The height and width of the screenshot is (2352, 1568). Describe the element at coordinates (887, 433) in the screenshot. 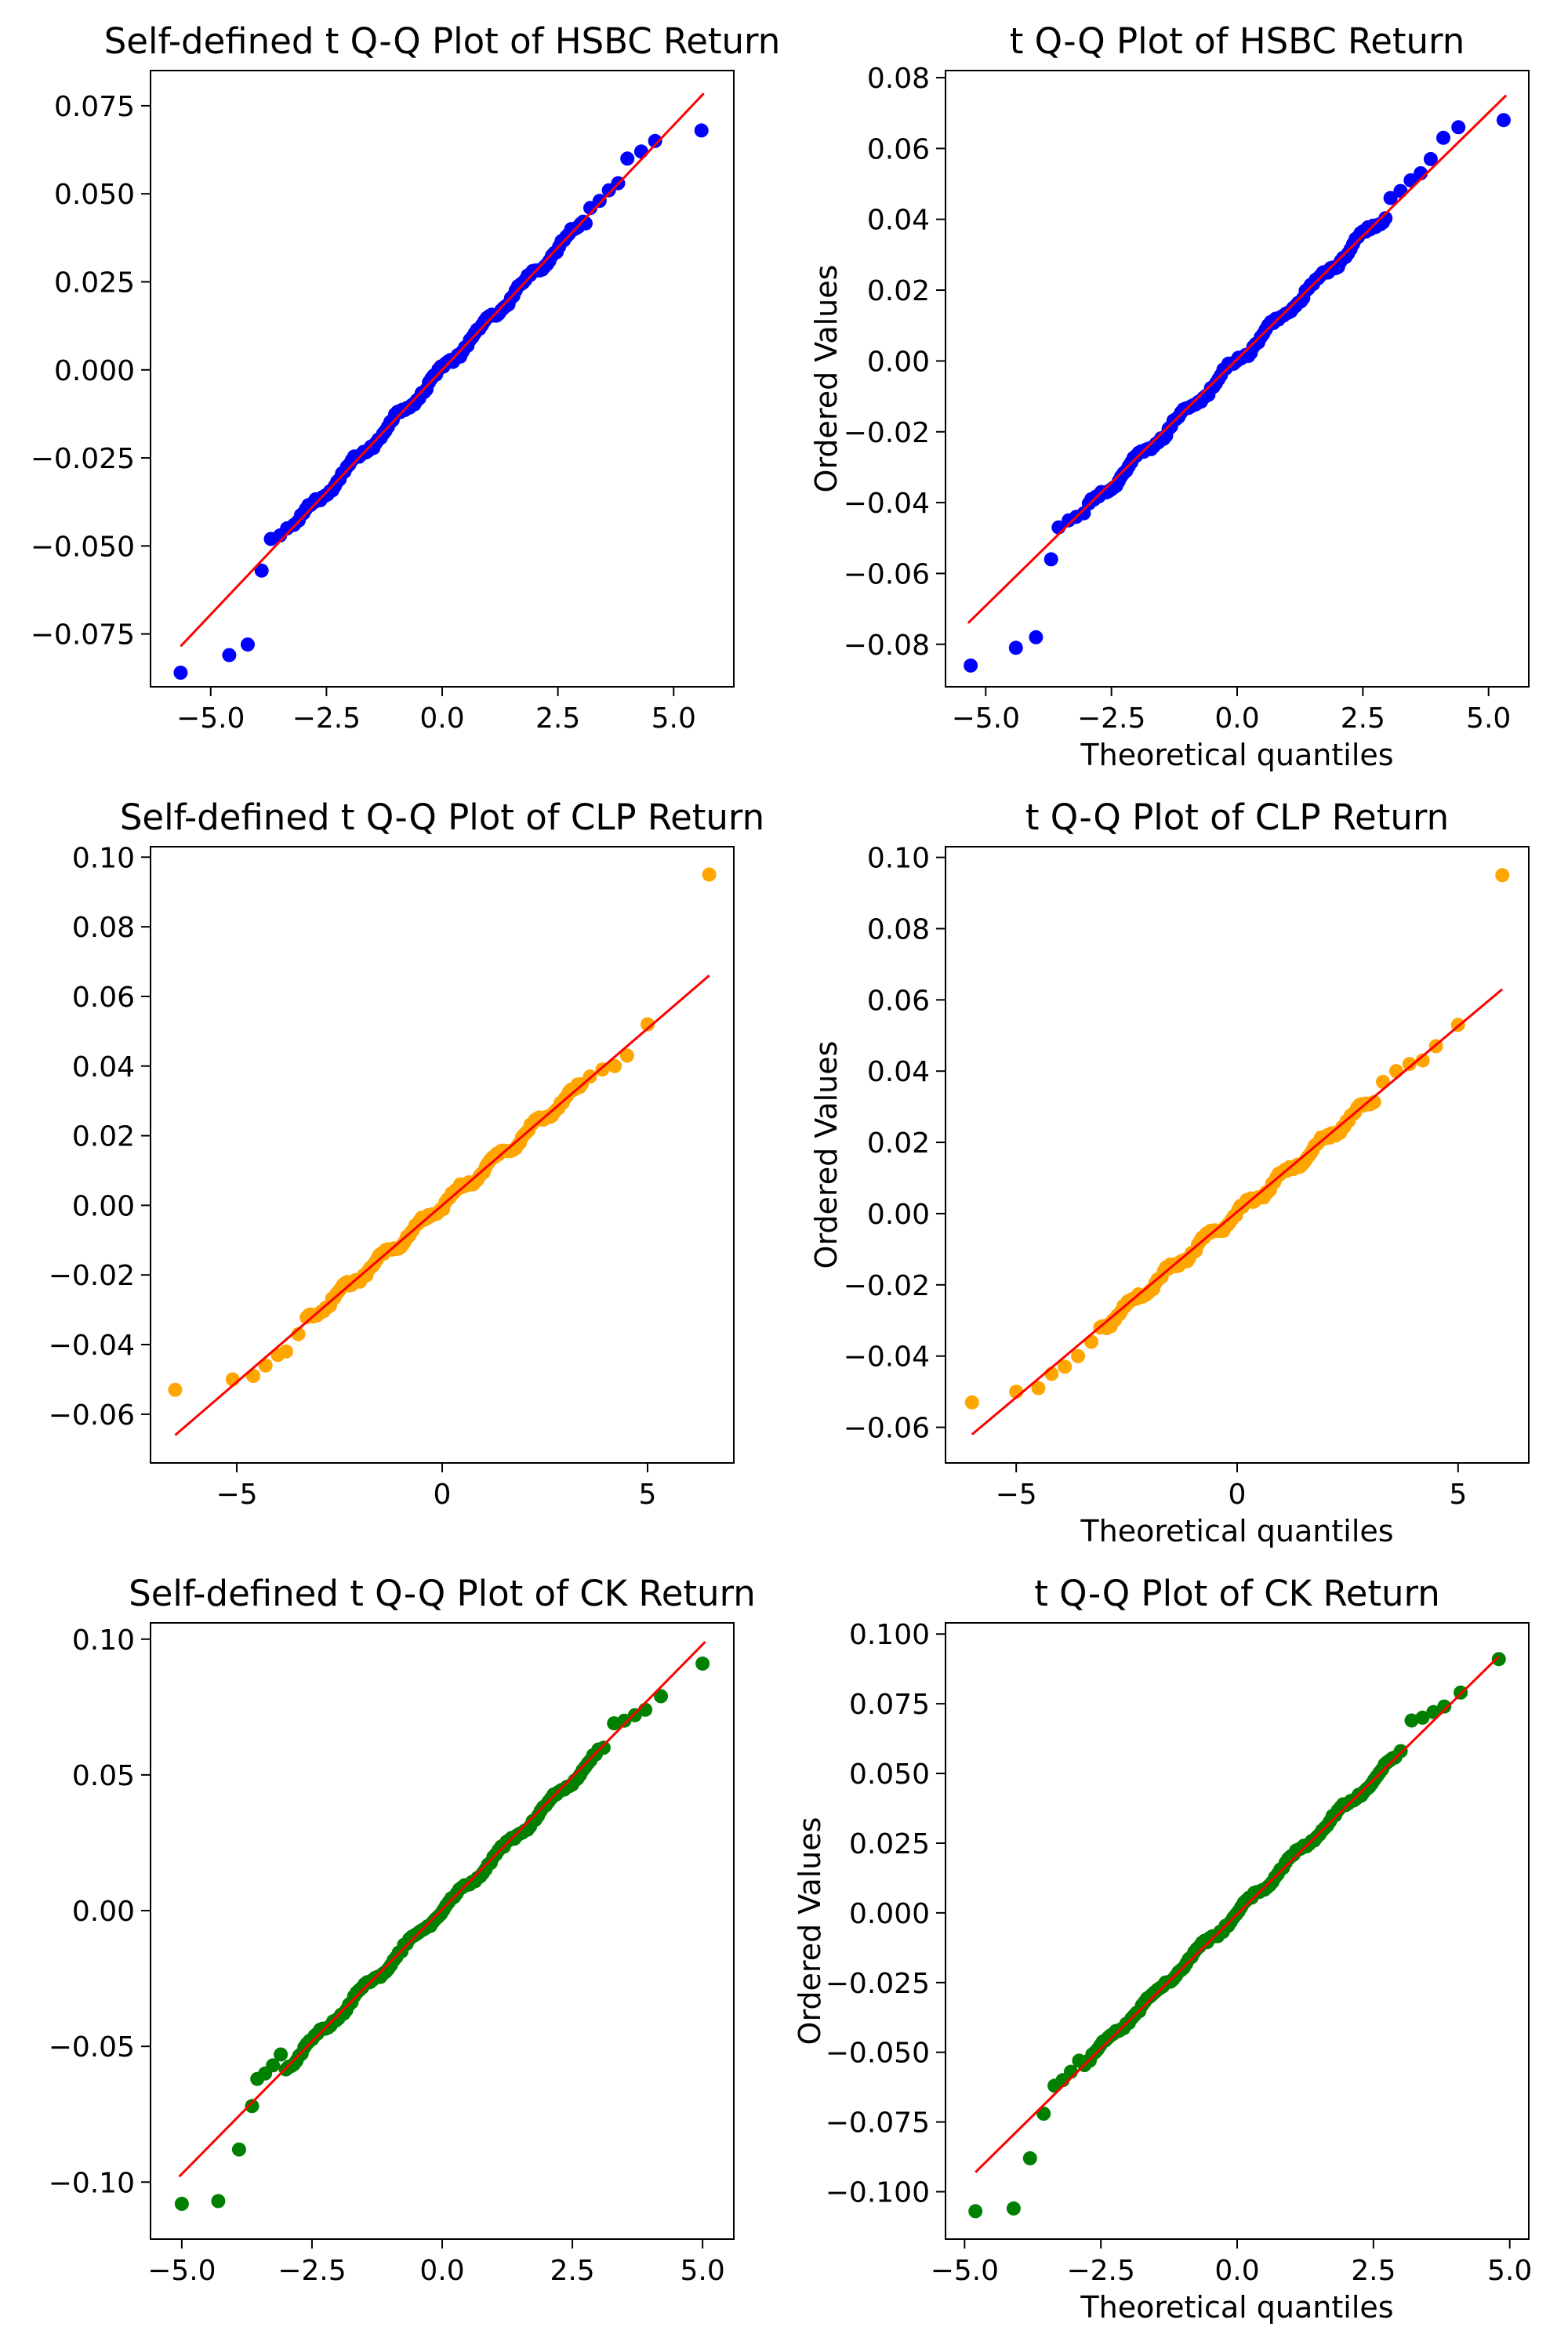

I see `y-tick-label: −0.02` at that location.